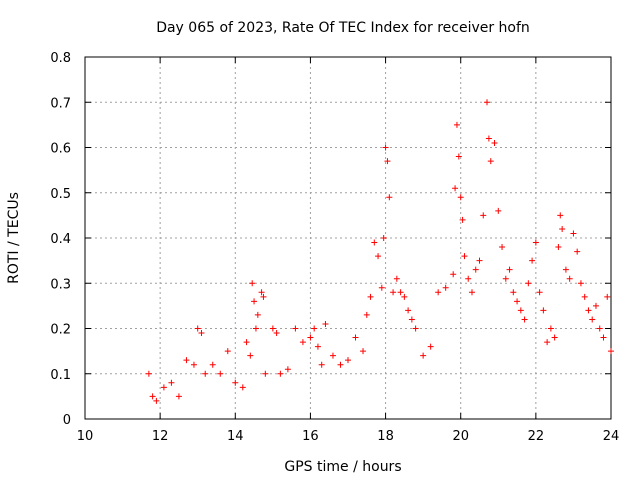 The width and height of the screenshot is (640, 480). I want to click on y-tick-label: 0.8, so click(60, 58).